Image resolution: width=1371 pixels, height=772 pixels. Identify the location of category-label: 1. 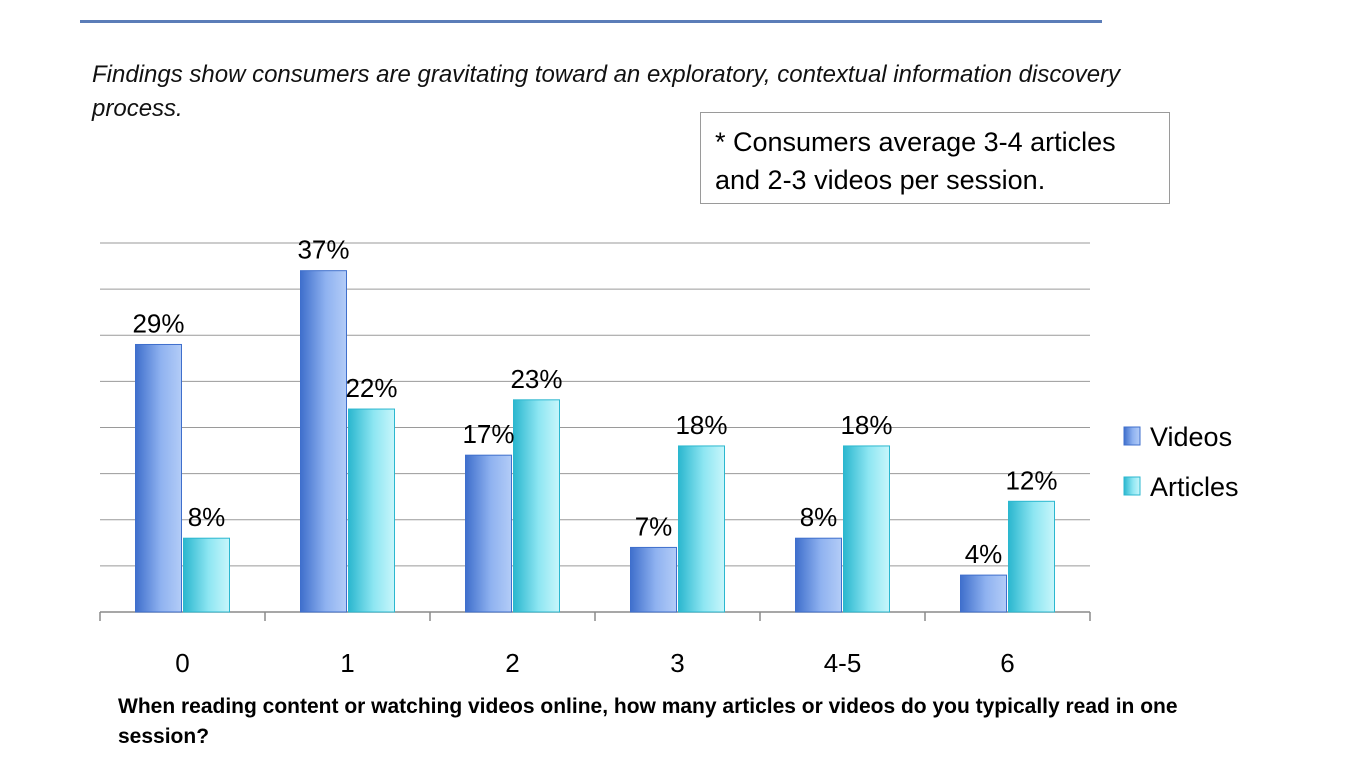
(347, 663).